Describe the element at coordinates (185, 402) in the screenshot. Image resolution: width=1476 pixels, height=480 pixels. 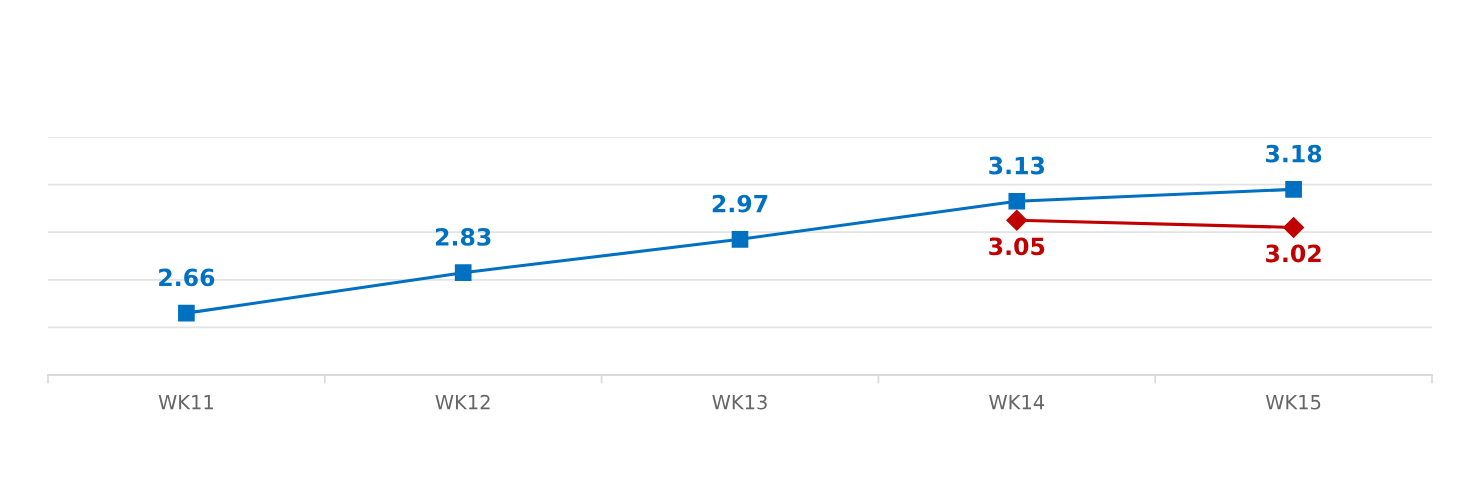
I see `x-tick-label: WK11` at that location.